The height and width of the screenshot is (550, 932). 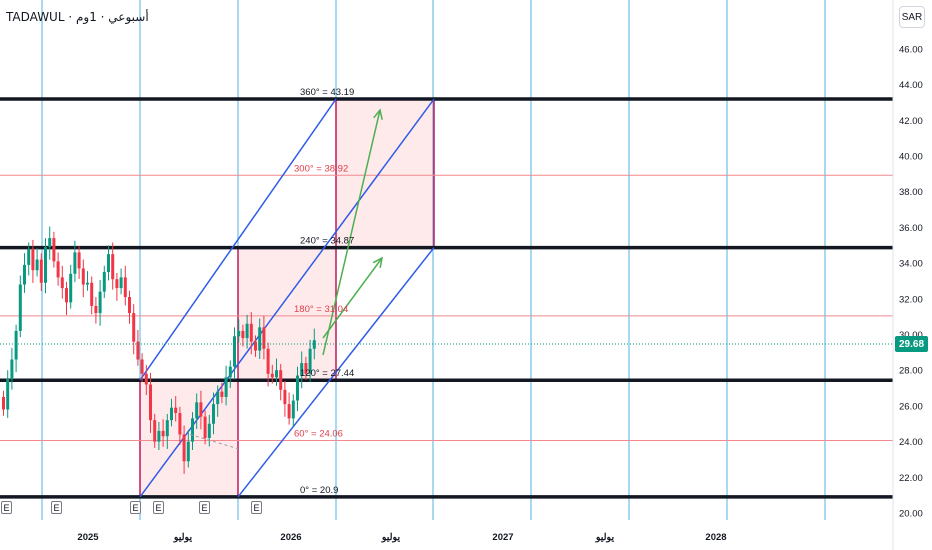 I want to click on price-tick: 20.00, so click(x=911, y=514).